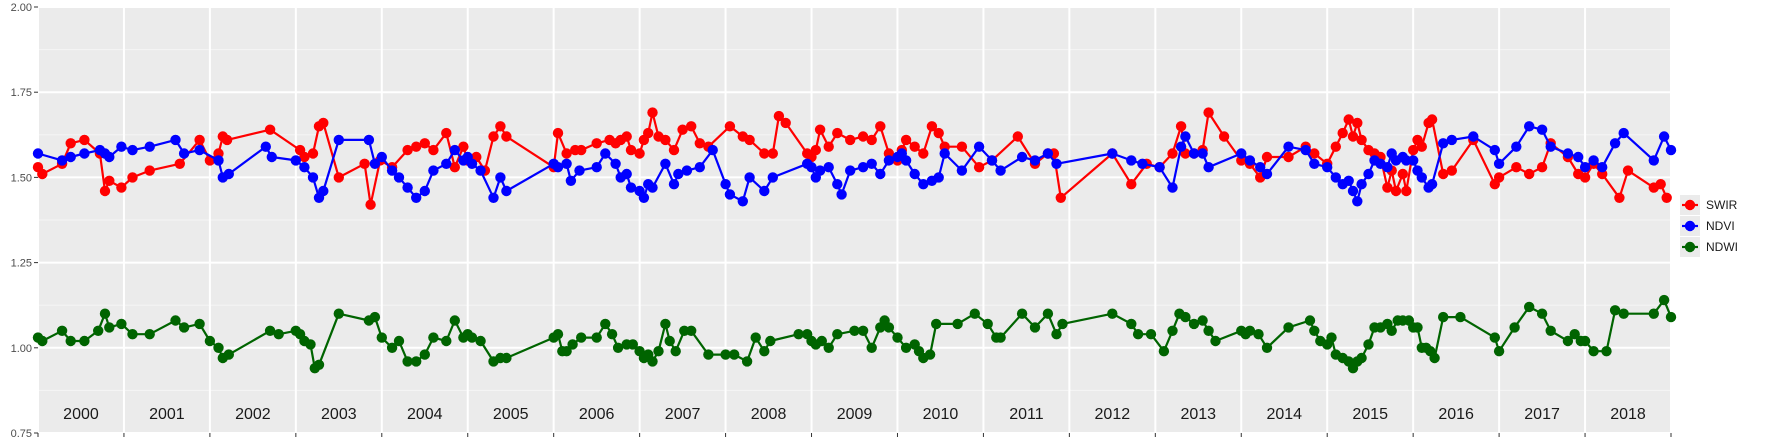  What do you see at coordinates (1198, 414) in the screenshot?
I see `year-label: 2013` at bounding box center [1198, 414].